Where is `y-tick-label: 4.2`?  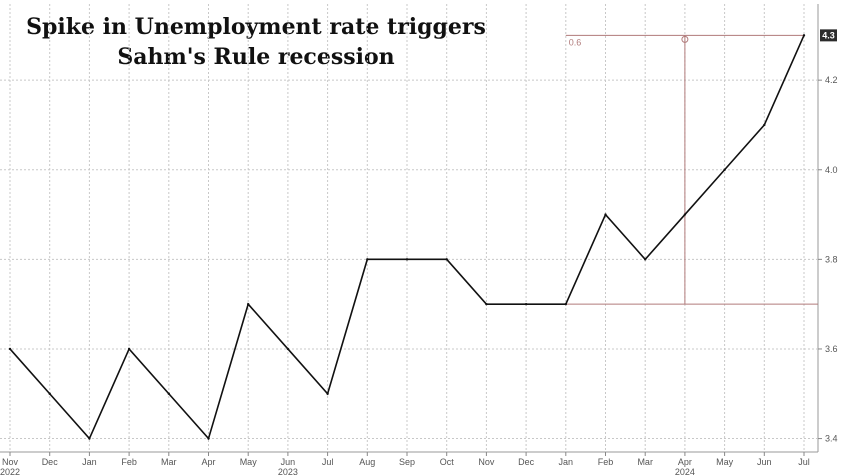
y-tick-label: 4.2 is located at coordinates (831, 80).